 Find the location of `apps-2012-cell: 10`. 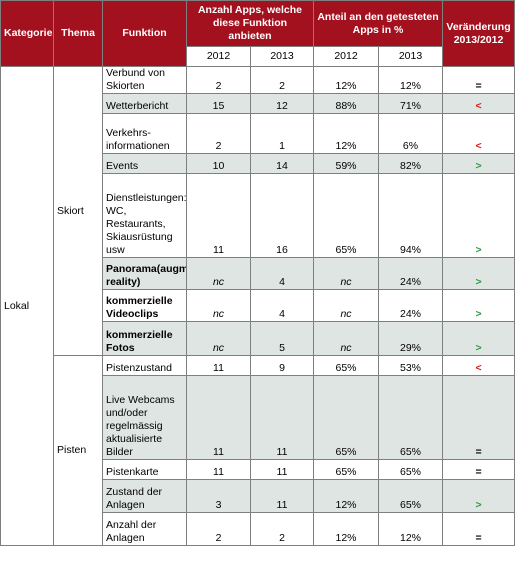

apps-2012-cell: 10 is located at coordinates (218, 163).